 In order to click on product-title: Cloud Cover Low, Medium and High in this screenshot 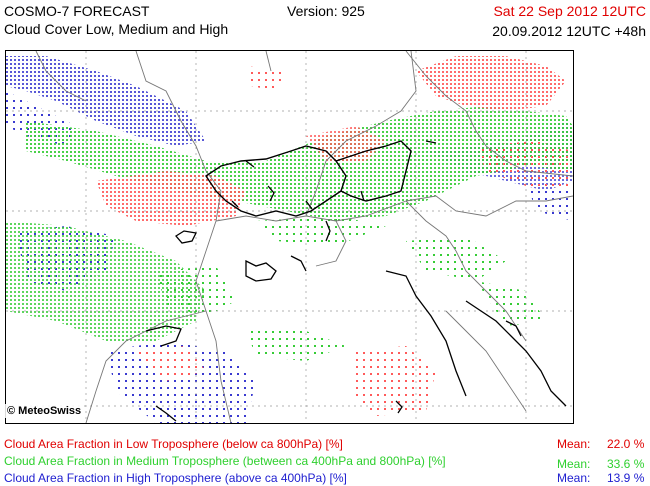, I will do `click(116, 29)`.